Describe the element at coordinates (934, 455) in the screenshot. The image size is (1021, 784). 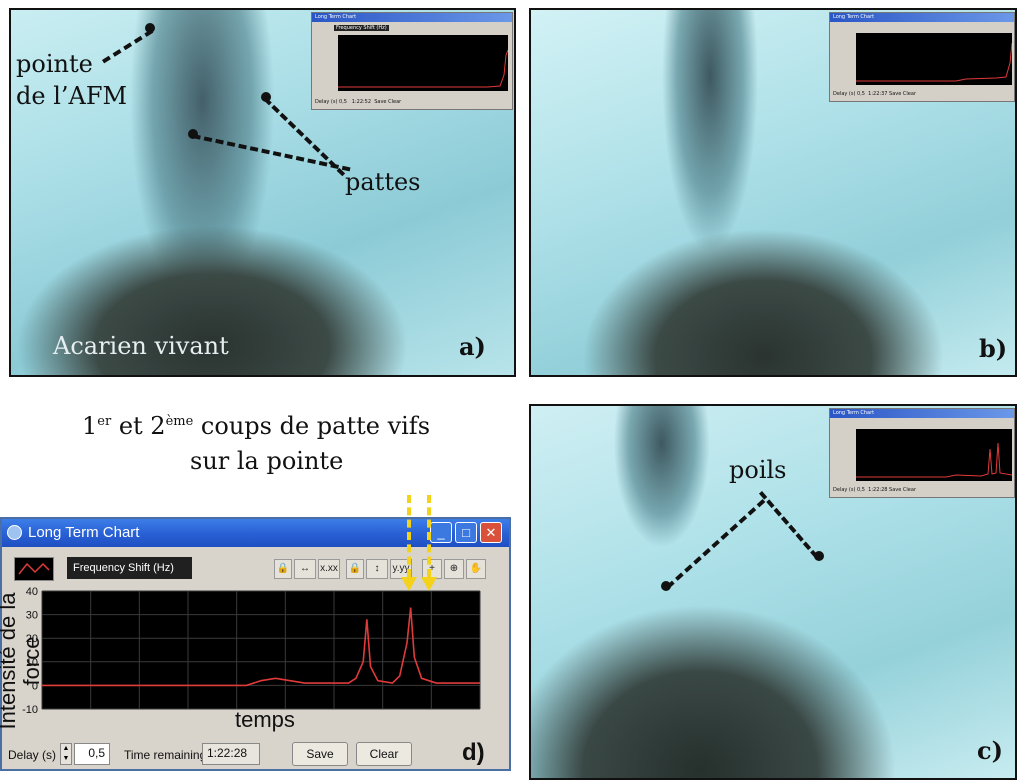
I see `mini-plot-c` at that location.